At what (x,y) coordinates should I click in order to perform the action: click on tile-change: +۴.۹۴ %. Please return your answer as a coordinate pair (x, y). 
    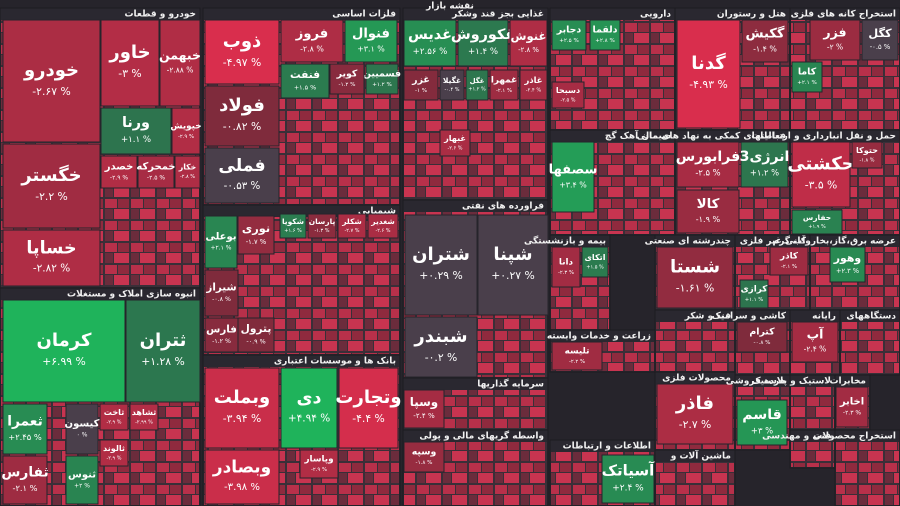
    Looking at the image, I should click on (309, 419).